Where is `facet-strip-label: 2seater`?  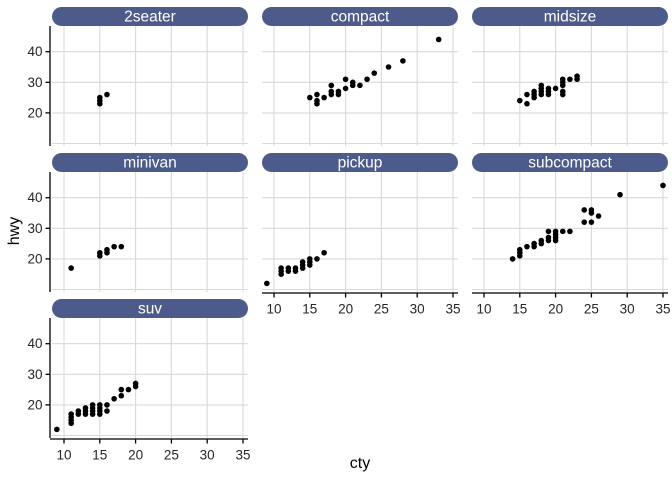
facet-strip-label: 2seater is located at coordinates (150, 17).